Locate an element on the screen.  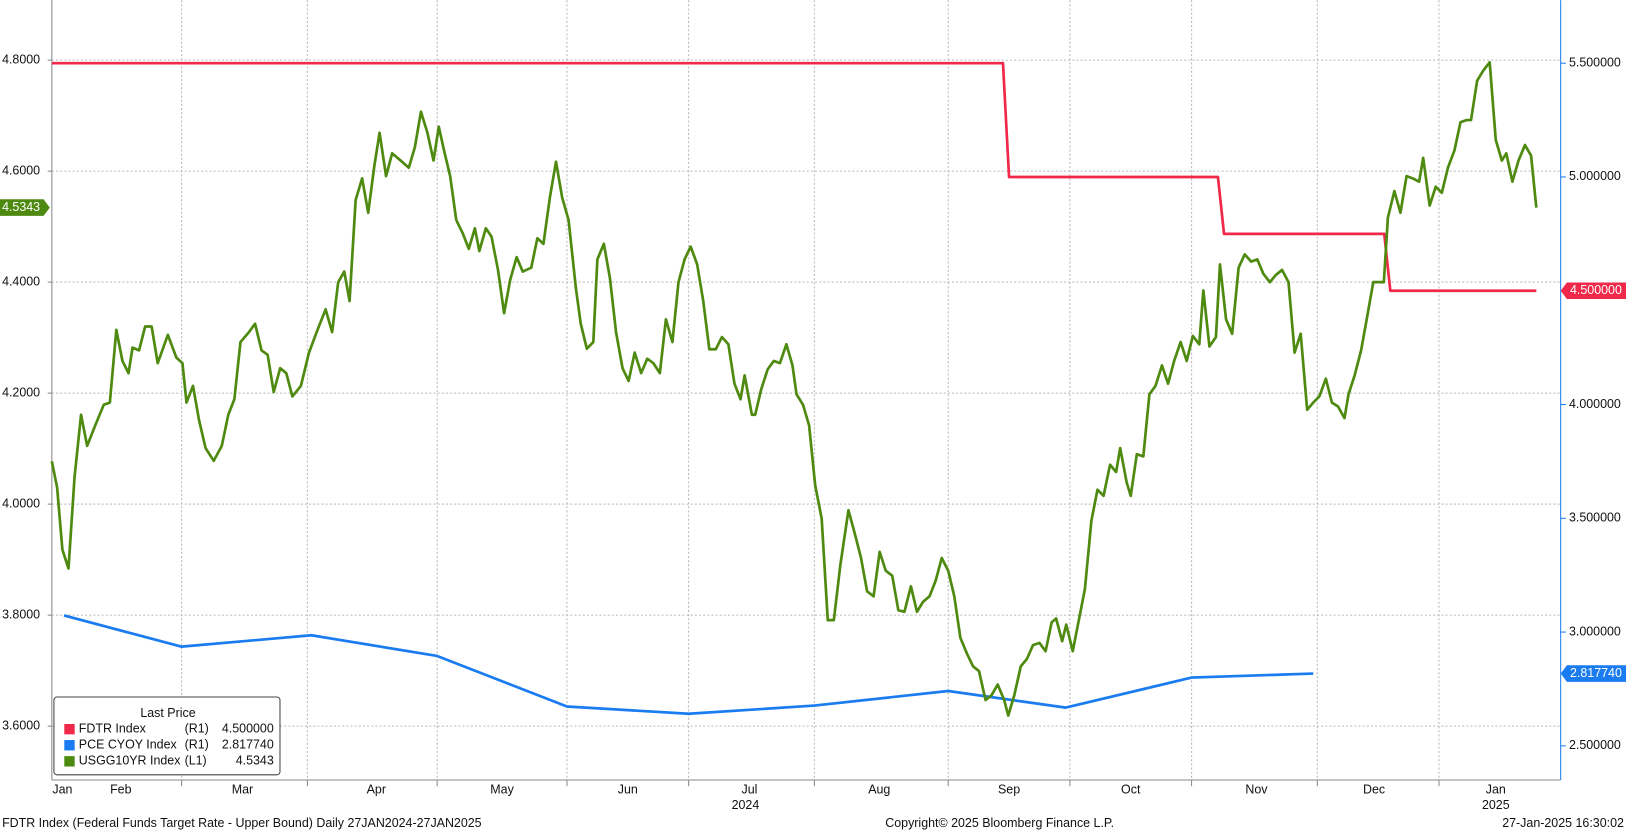
y2-tick-label: 4.000000 is located at coordinates (1595, 404).